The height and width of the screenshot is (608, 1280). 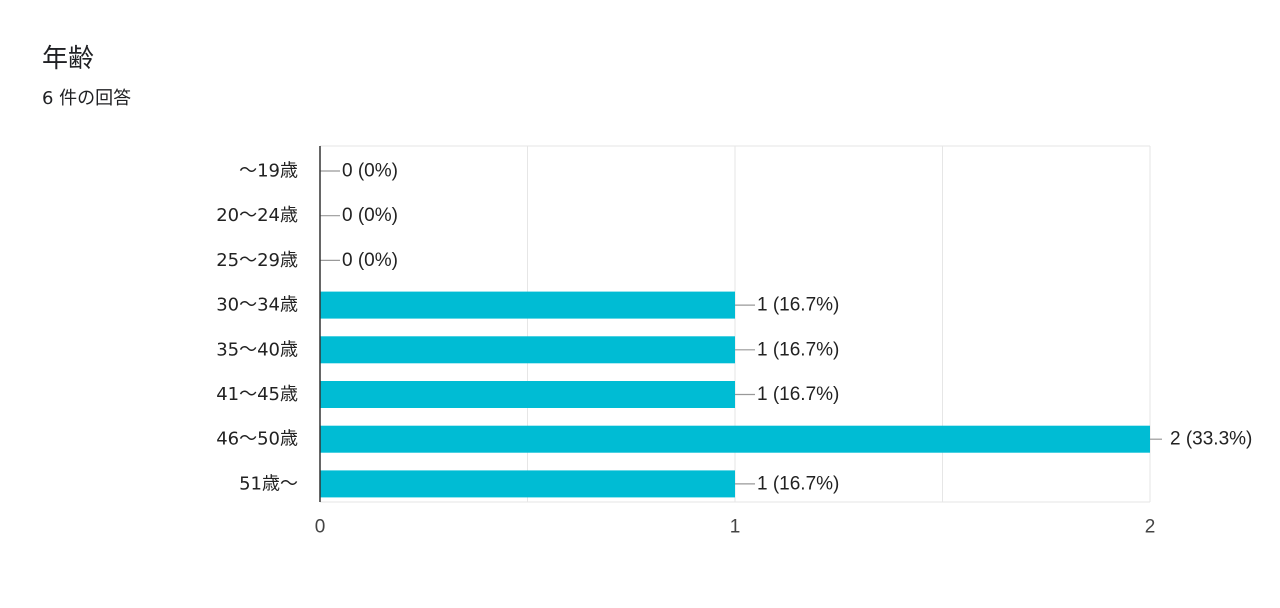 I want to click on category-label: 25～29歳, so click(x=257, y=260).